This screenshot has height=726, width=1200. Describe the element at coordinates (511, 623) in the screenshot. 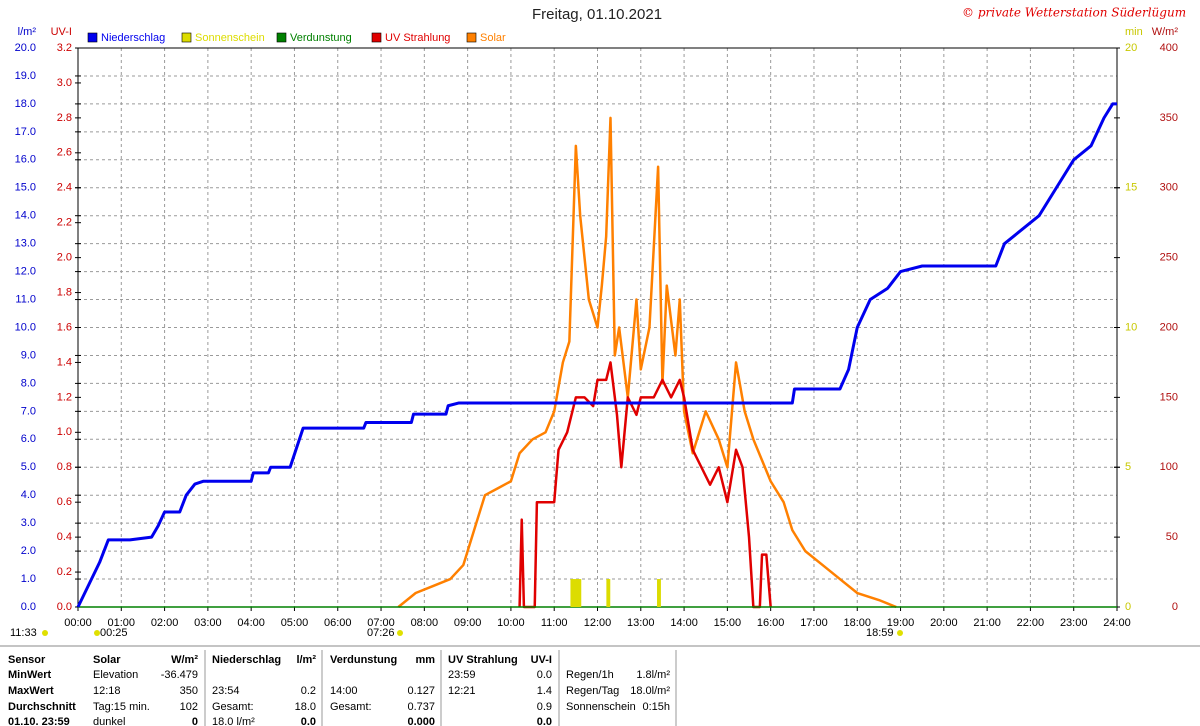

I see `x-tick-label: 10:00` at that location.